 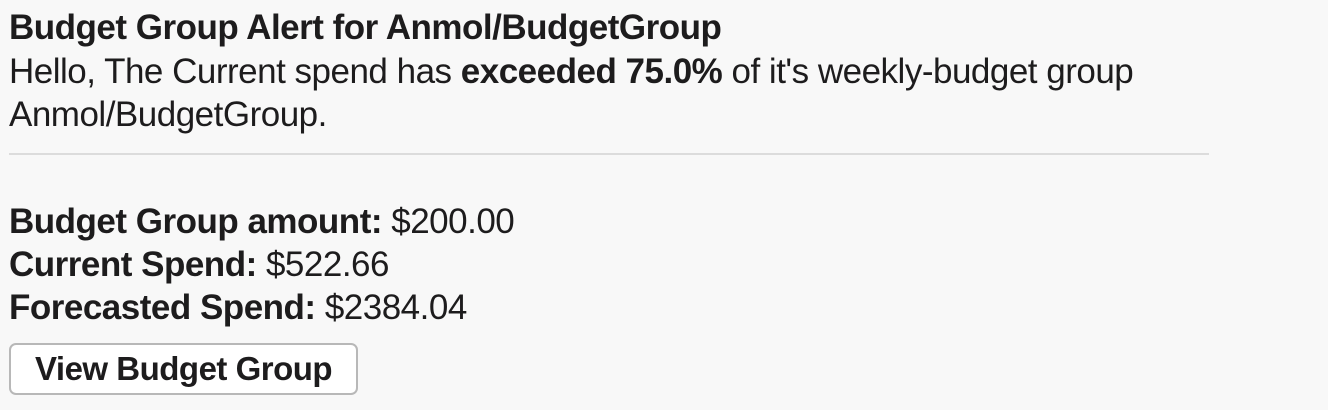 I want to click on field-value: $522.66, so click(x=327, y=264).